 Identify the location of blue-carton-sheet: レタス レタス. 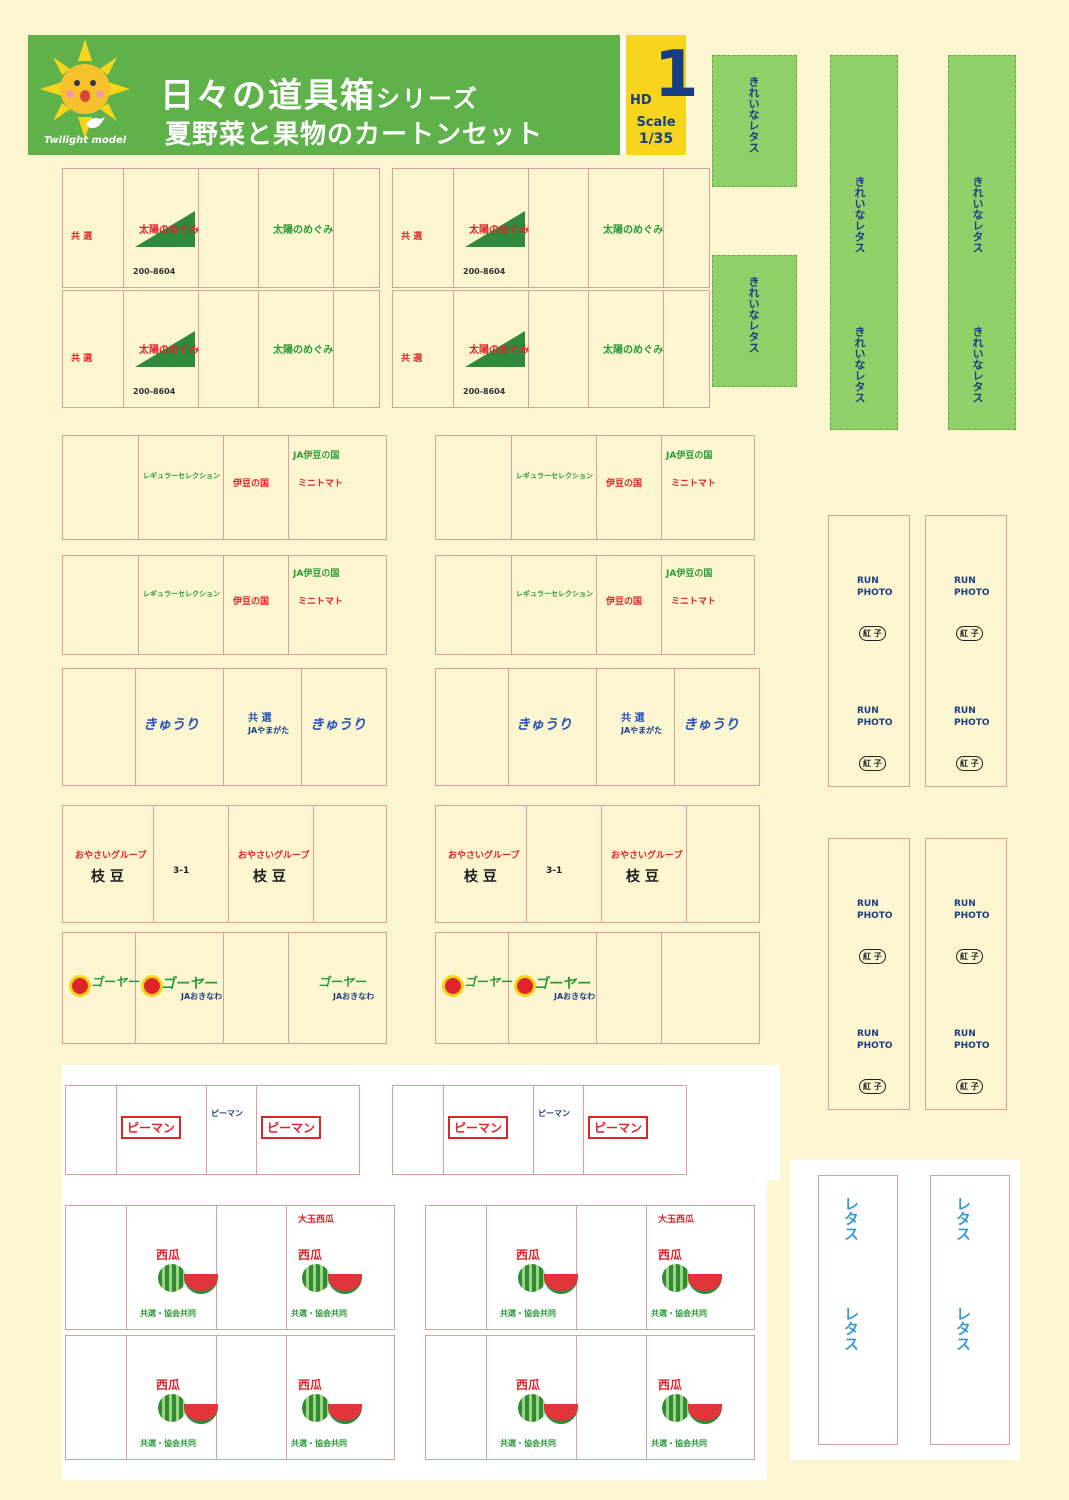
(858, 1310).